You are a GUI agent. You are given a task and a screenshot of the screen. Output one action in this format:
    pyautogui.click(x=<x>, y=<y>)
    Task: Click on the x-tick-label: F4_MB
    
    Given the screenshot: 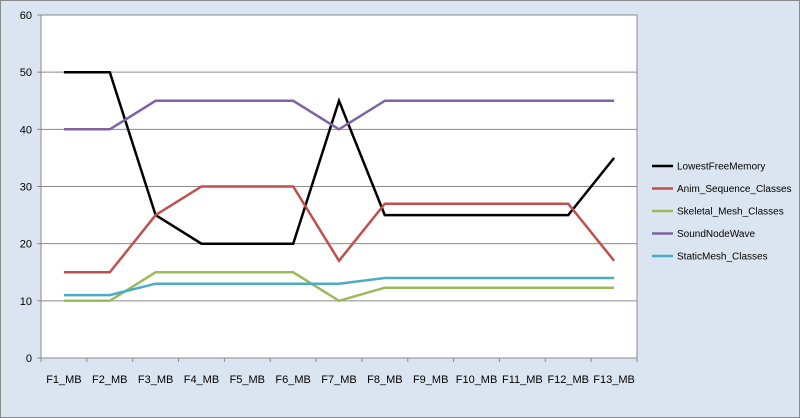 What is the action you would take?
    pyautogui.click(x=201, y=380)
    